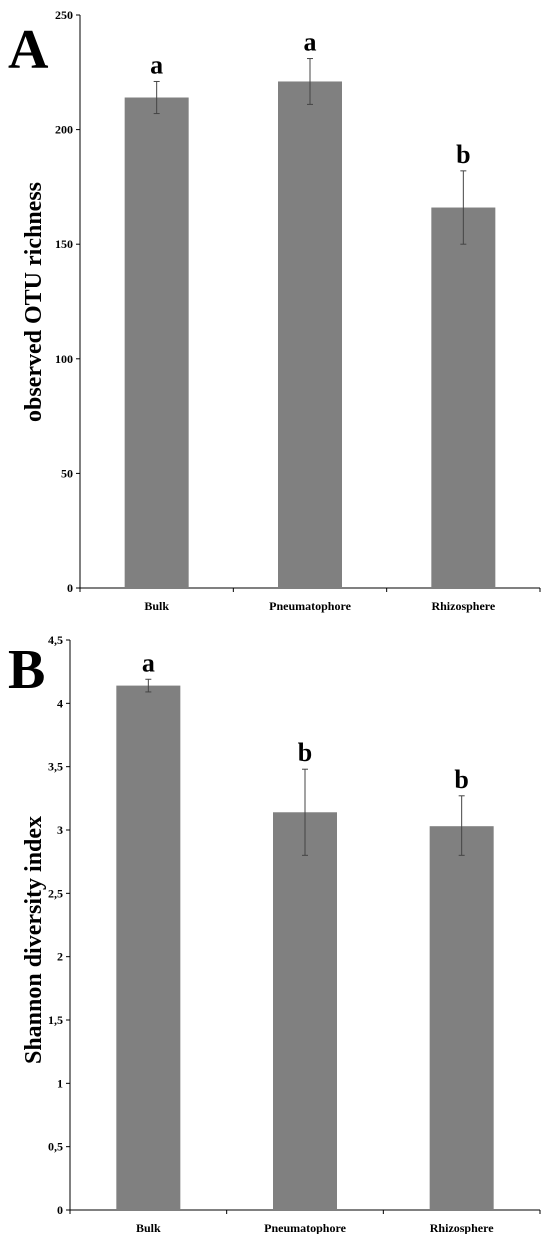 Image resolution: width=546 pixels, height=1234 pixels. What do you see at coordinates (64, 130) in the screenshot?
I see `y-tick-label: 200` at bounding box center [64, 130].